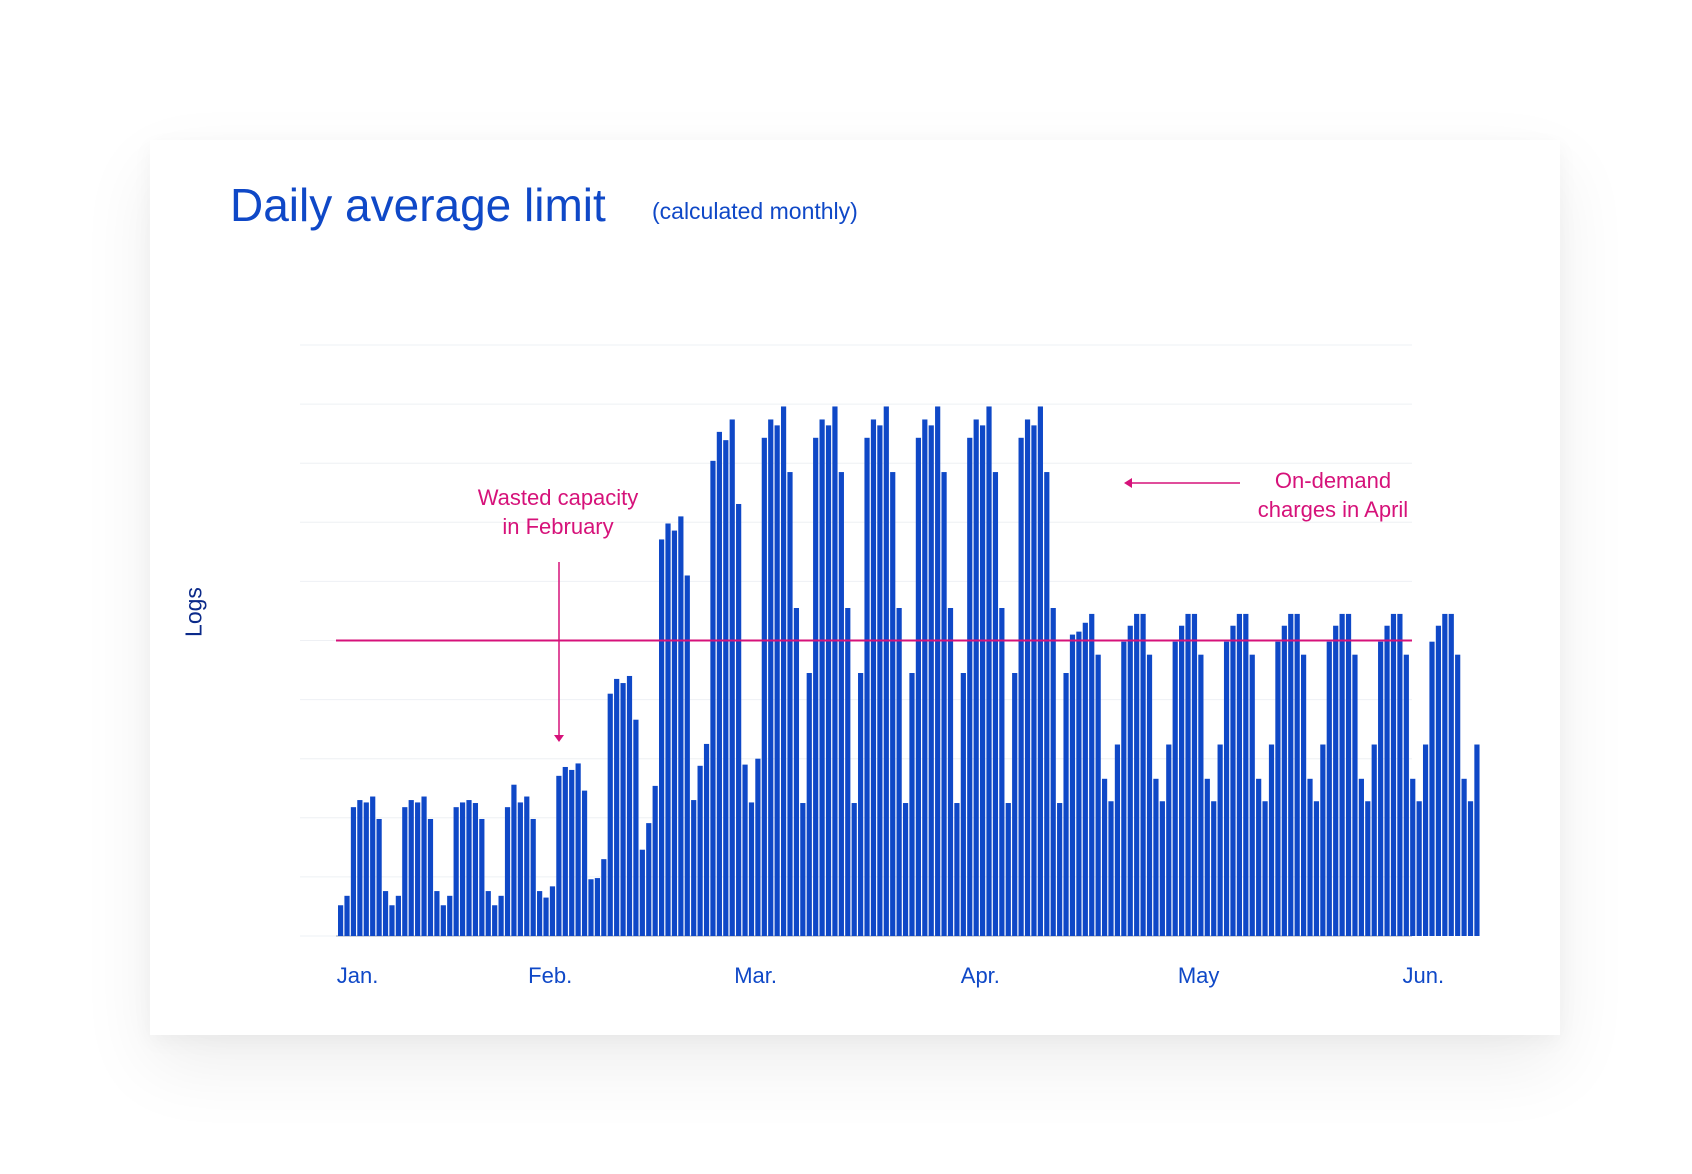  What do you see at coordinates (559, 738) in the screenshot?
I see `arrowhead-icon` at bounding box center [559, 738].